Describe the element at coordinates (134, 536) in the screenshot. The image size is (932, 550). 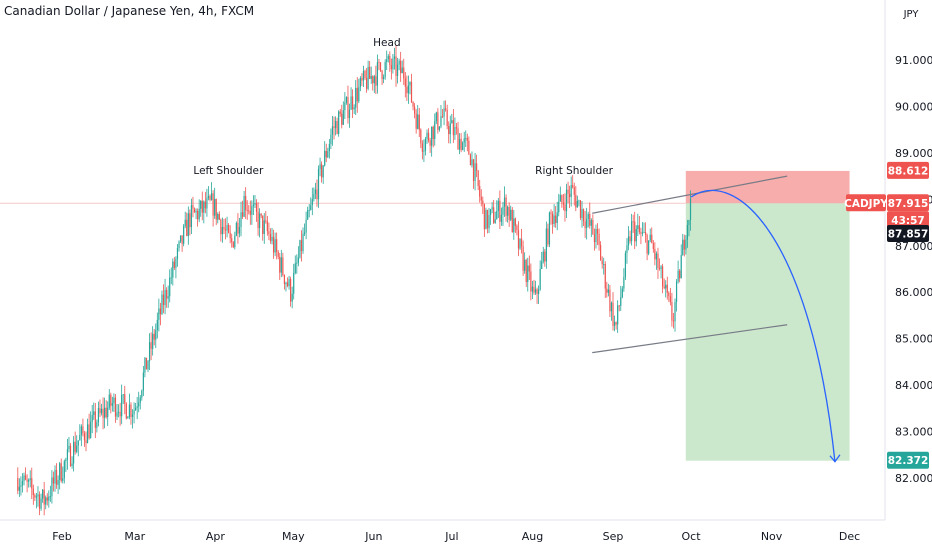
I see `x-tick-label: Mar` at that location.